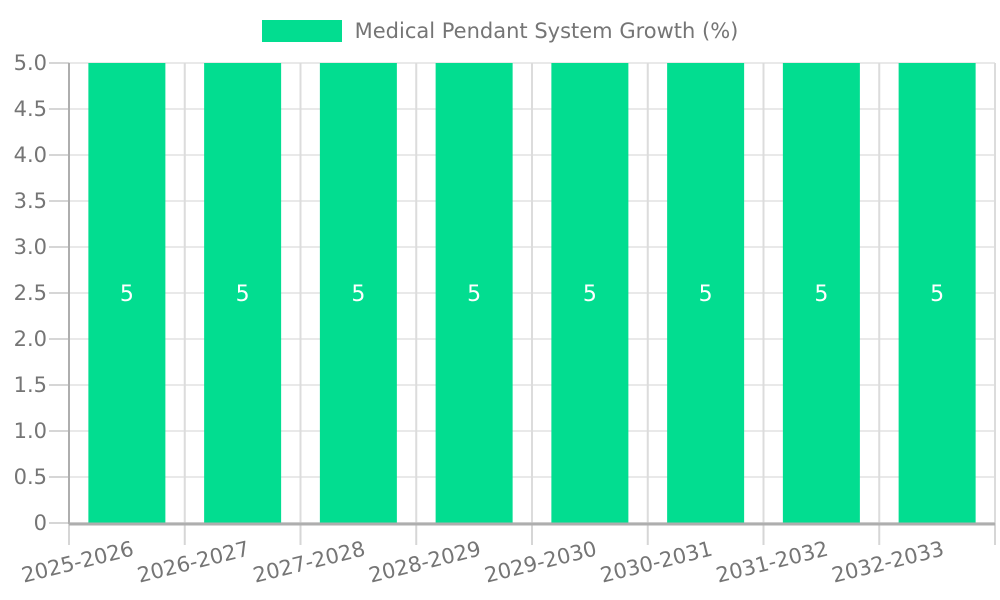  What do you see at coordinates (309, 562) in the screenshot?
I see `x-tick-label: 2027-2028` at bounding box center [309, 562].